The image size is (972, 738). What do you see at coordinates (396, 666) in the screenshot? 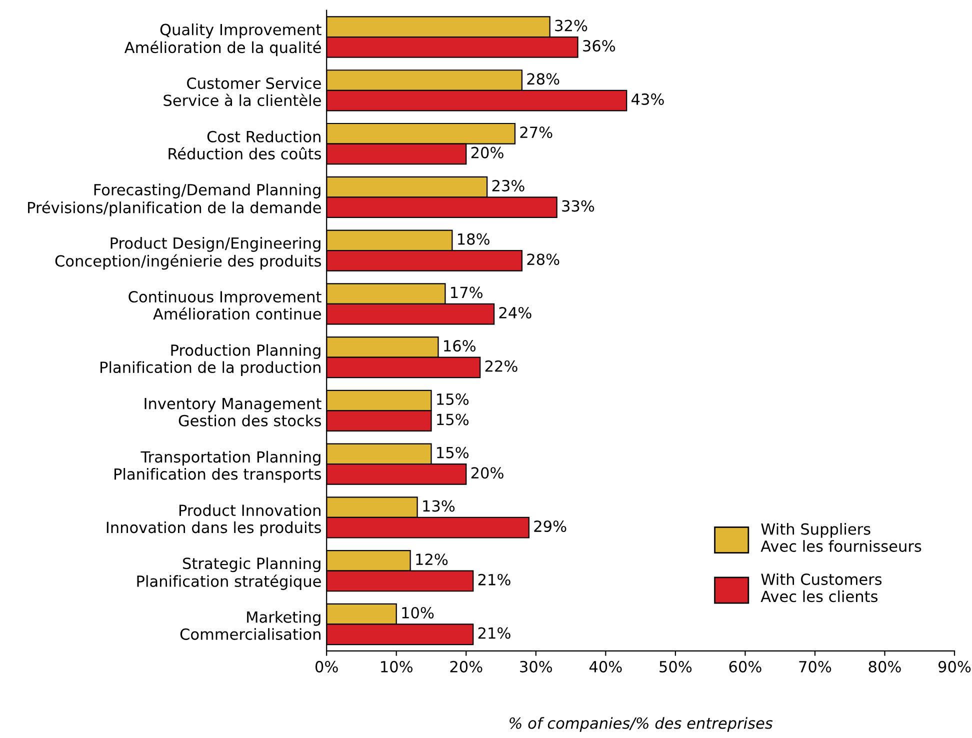
I see `x-tick-label: 10%` at bounding box center [396, 666].